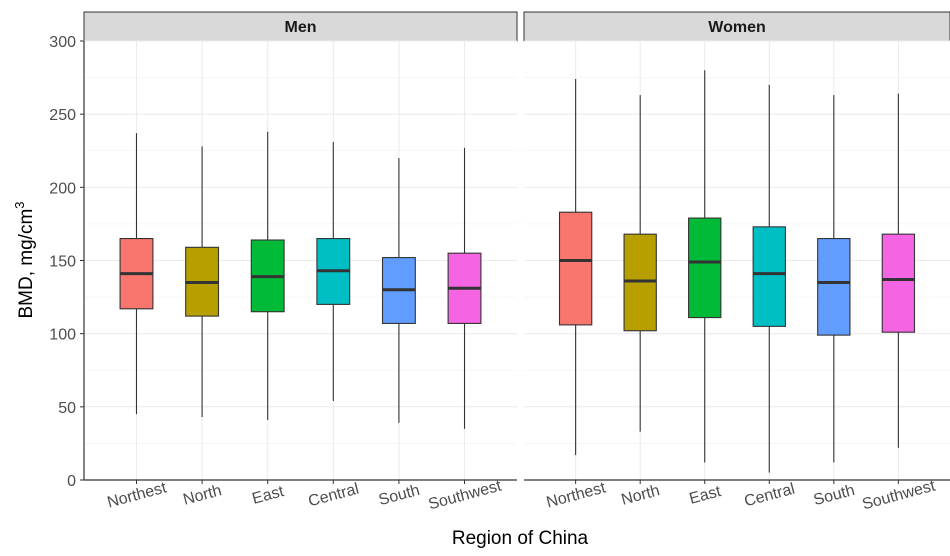 Image resolution: width=950 pixels, height=556 pixels. I want to click on x-axis-title: Region of China, so click(520, 538).